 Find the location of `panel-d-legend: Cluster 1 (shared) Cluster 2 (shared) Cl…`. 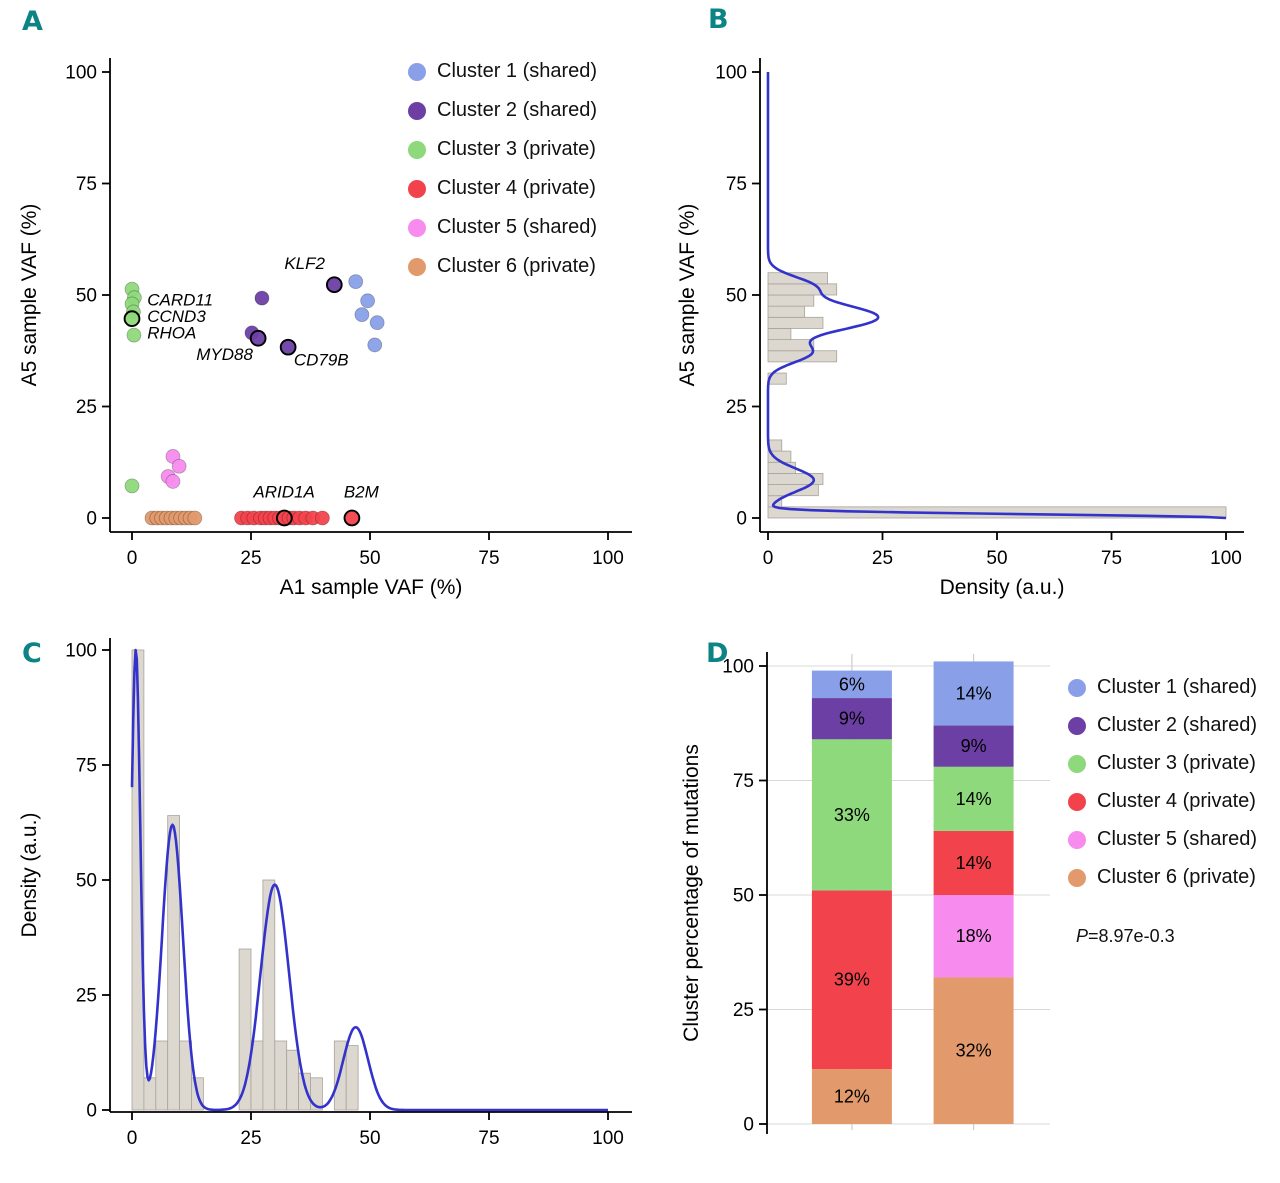

panel-d-legend: Cluster 1 (shared) Cluster 2 (shared) Cl… is located at coordinates (1174, 811).